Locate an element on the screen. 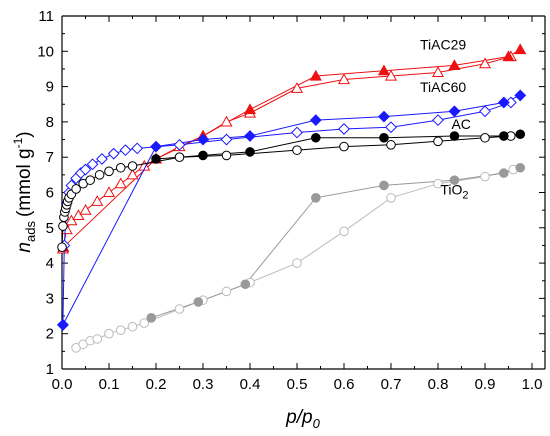  y-axis-title: nads(mmol g-1) is located at coordinates (24, 191).